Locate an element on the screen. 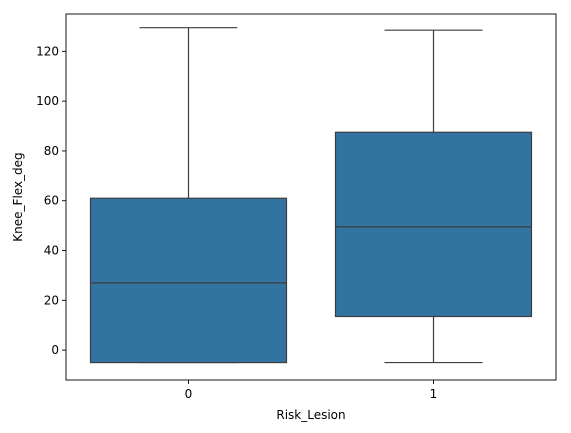  y-tick-label: 40 is located at coordinates (51, 251).